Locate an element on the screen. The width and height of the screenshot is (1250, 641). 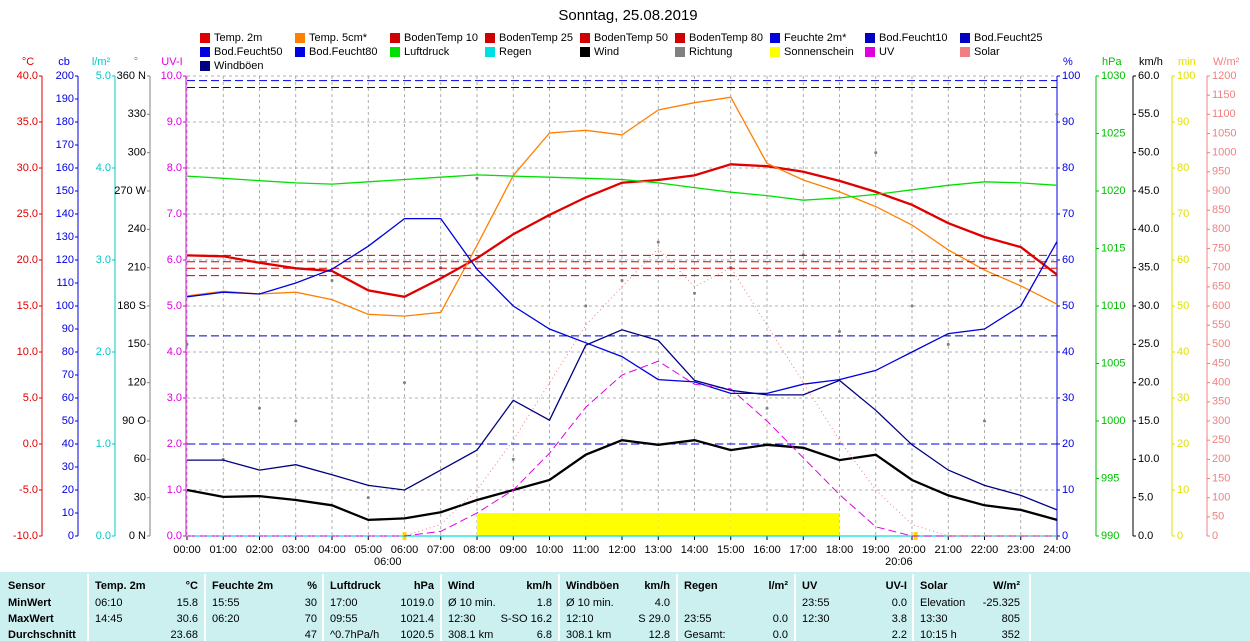
y-tick-label: 55.0 is located at coordinates (1148, 114).